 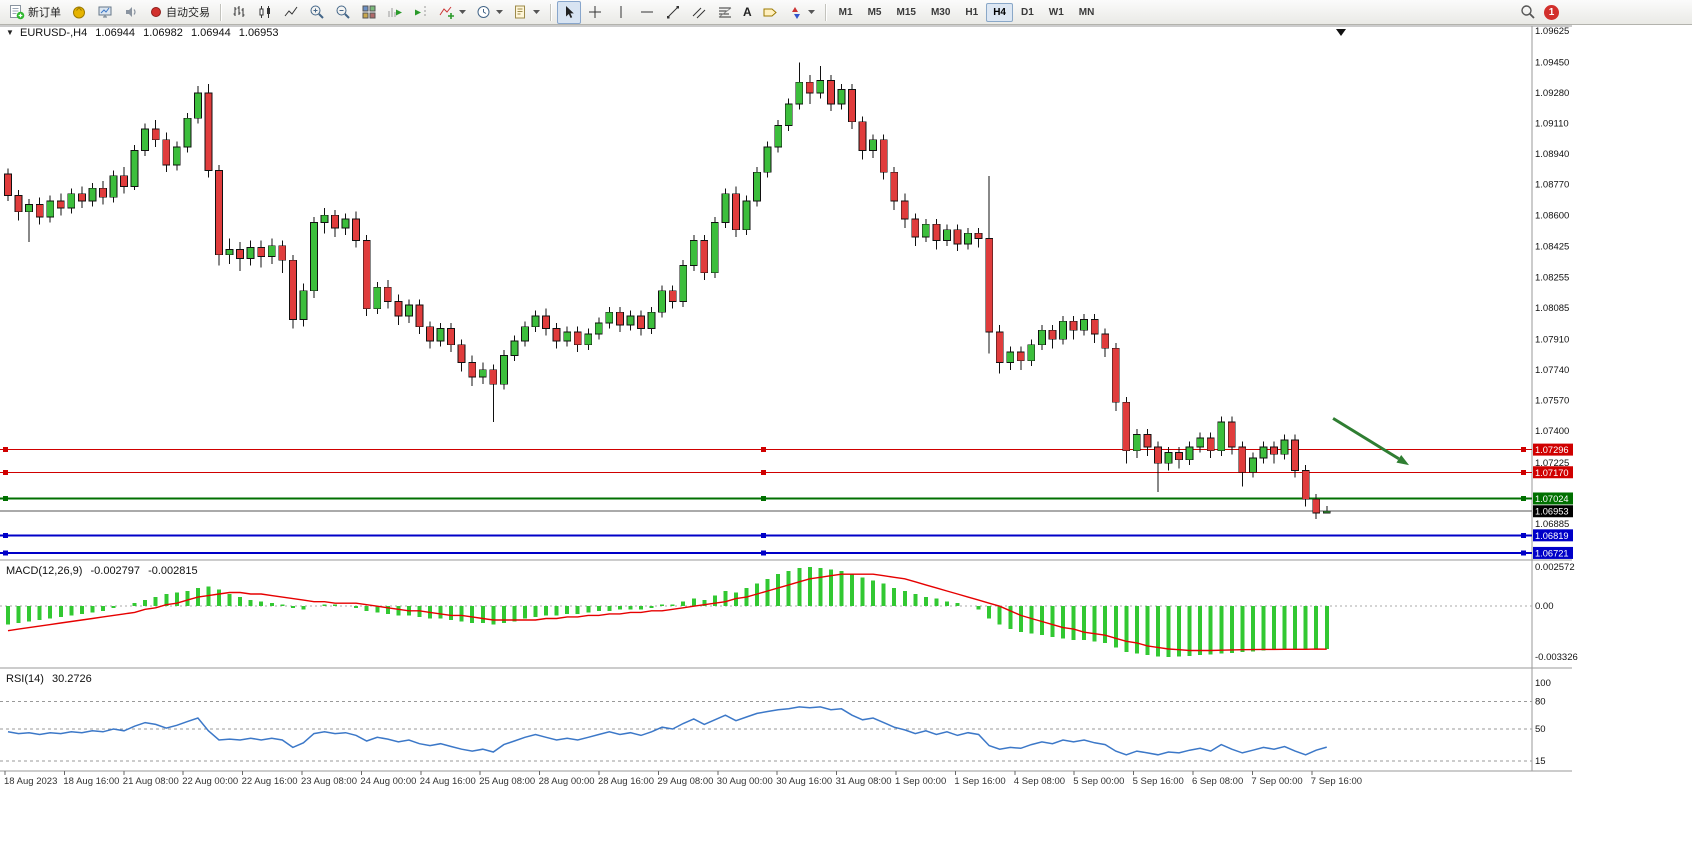 I want to click on auto-scroll-icon, so click(x=395, y=12).